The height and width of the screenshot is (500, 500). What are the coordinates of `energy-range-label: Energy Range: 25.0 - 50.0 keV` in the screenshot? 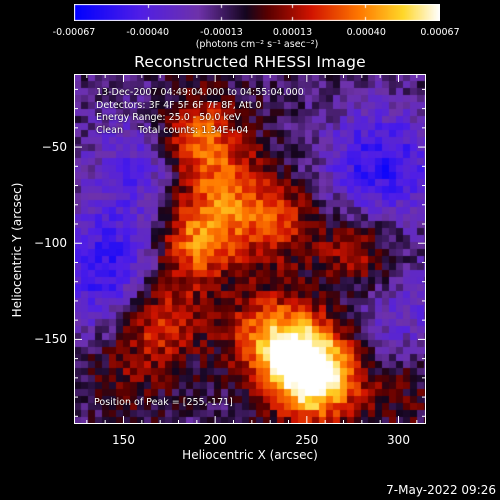 It's located at (168, 118).